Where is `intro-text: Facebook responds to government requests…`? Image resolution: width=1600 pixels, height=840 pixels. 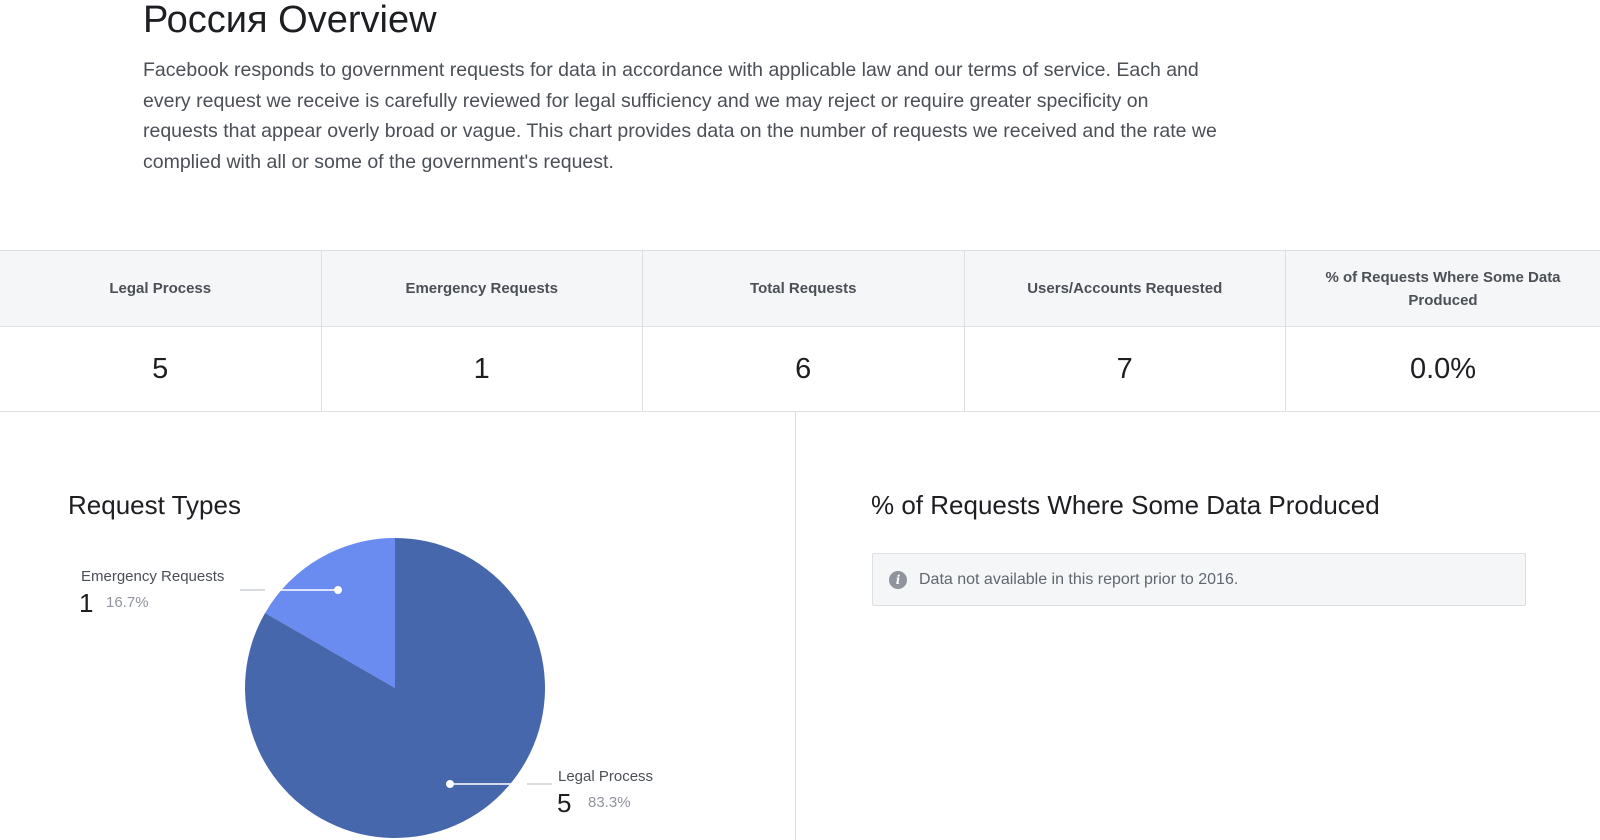 intro-text: Facebook responds to government requests… is located at coordinates (680, 116).